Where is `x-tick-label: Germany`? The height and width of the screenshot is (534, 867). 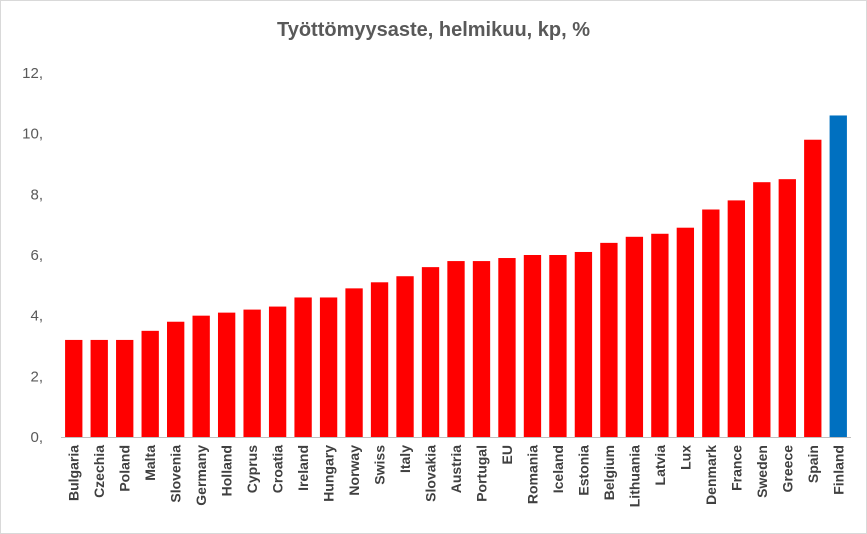
x-tick-label: Germany is located at coordinates (201, 475).